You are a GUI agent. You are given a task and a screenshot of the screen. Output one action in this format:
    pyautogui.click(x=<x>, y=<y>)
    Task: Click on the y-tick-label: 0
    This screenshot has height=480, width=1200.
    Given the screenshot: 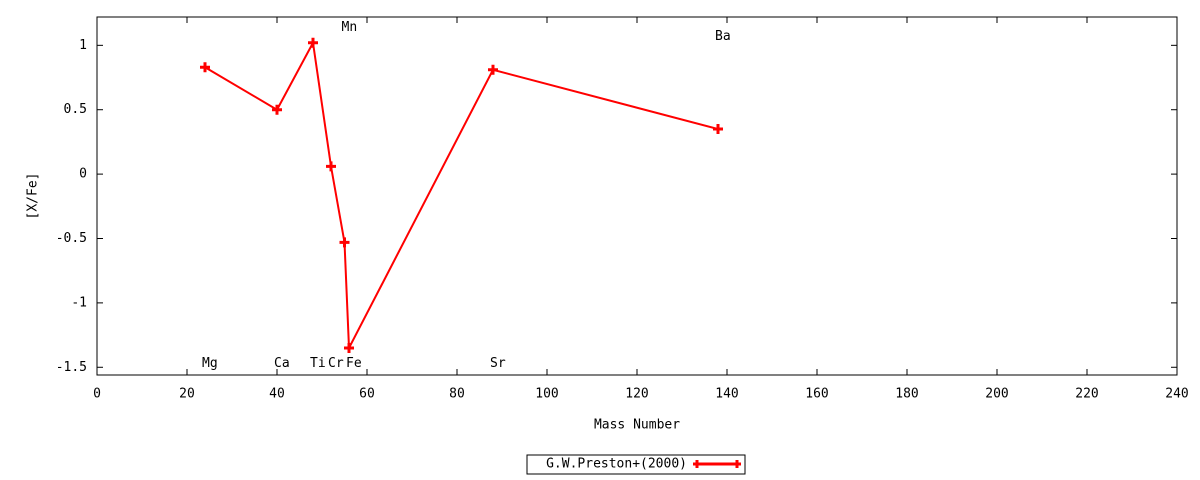 What is the action you would take?
    pyautogui.click(x=83, y=174)
    